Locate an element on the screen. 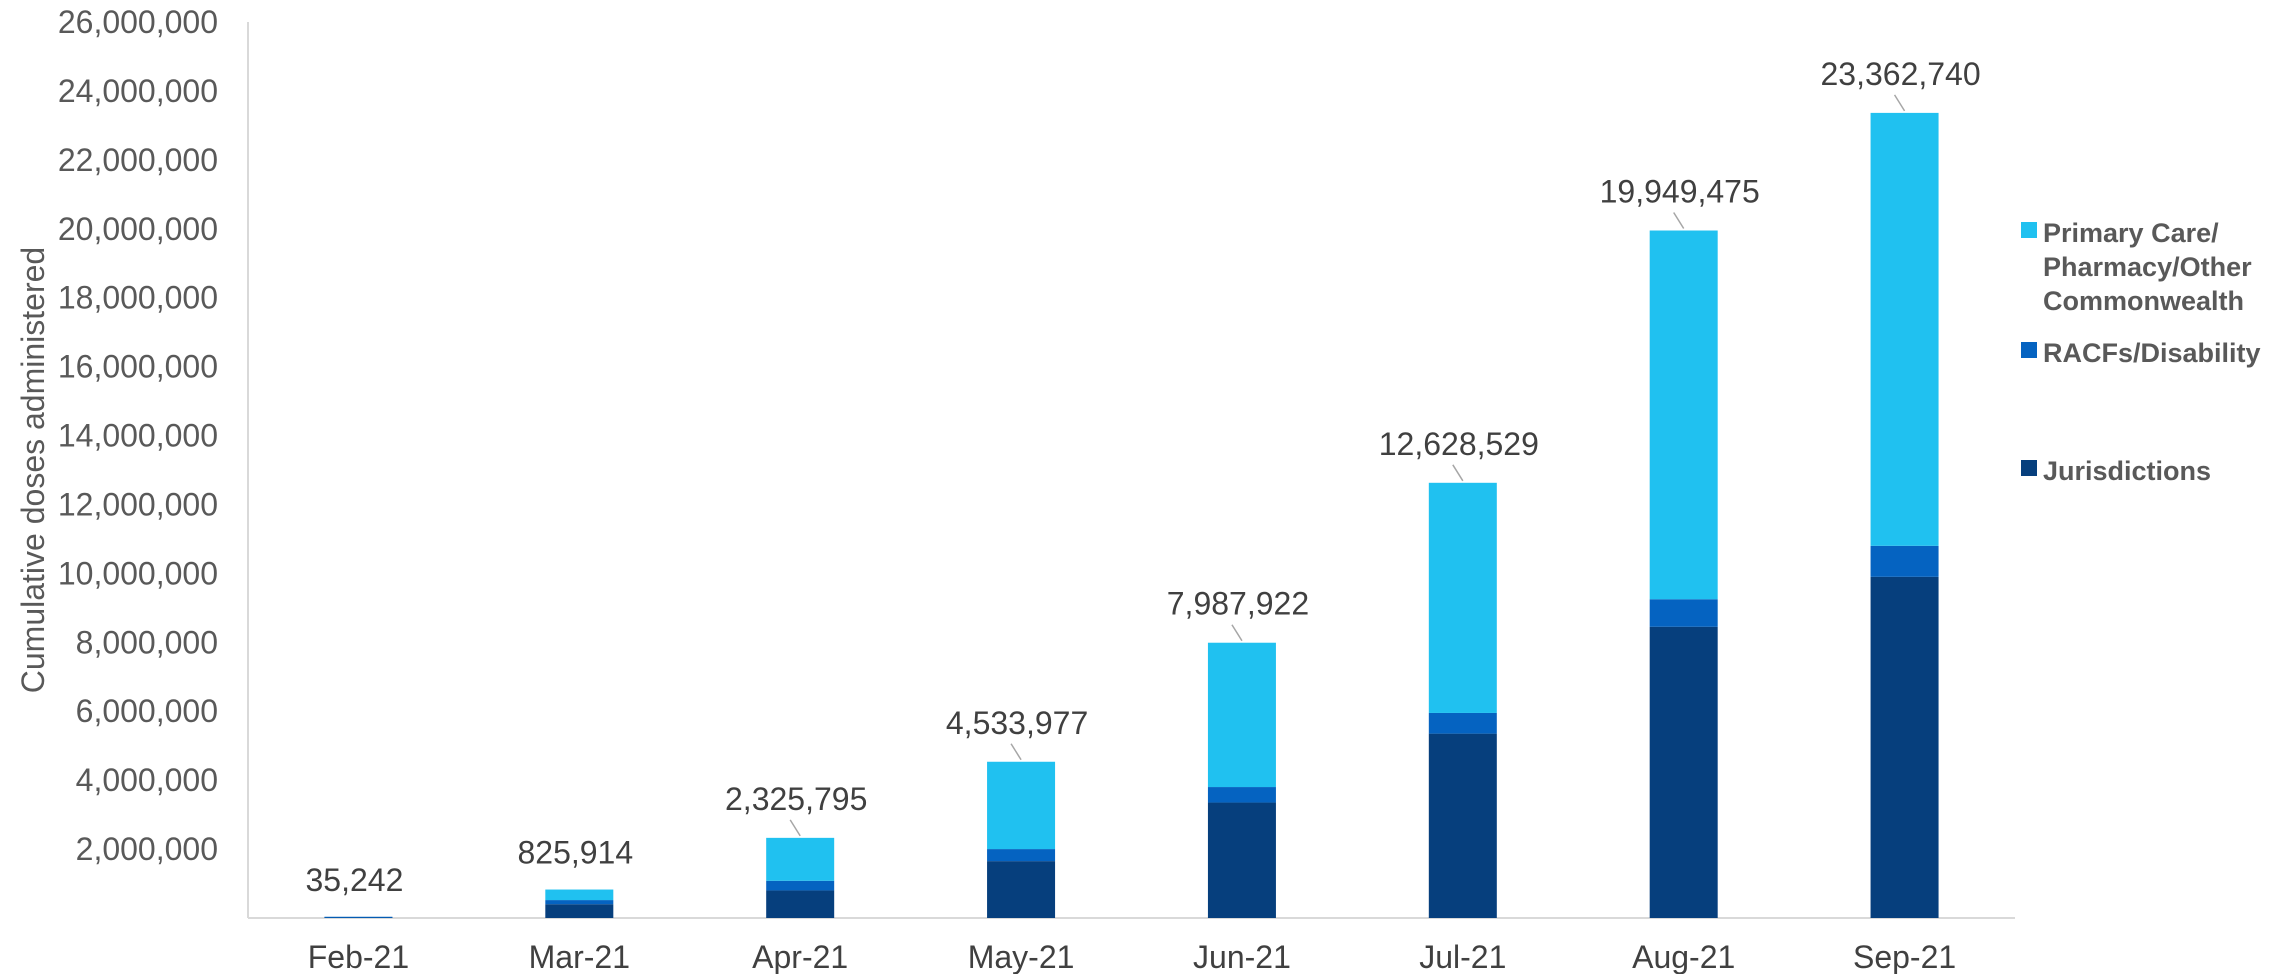 This screenshot has height=974, width=2285. bar-total-label: 12,628,529 is located at coordinates (1459, 444).